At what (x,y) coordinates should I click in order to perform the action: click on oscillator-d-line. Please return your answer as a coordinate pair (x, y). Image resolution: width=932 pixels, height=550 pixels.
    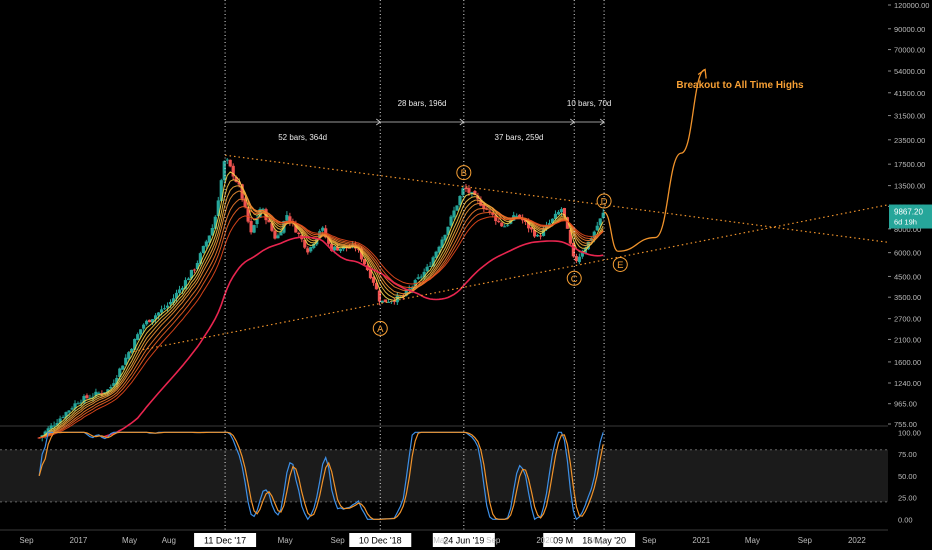
    Looking at the image, I should click on (321, 475).